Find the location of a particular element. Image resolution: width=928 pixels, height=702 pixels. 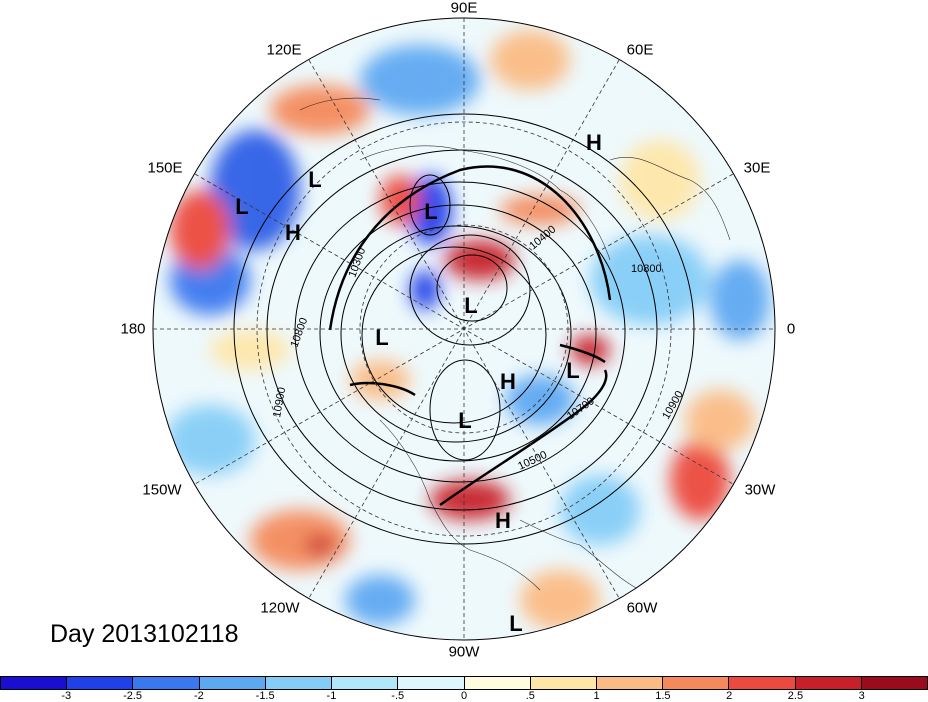

colorbar-tick-label: 2.5 is located at coordinates (795, 696).